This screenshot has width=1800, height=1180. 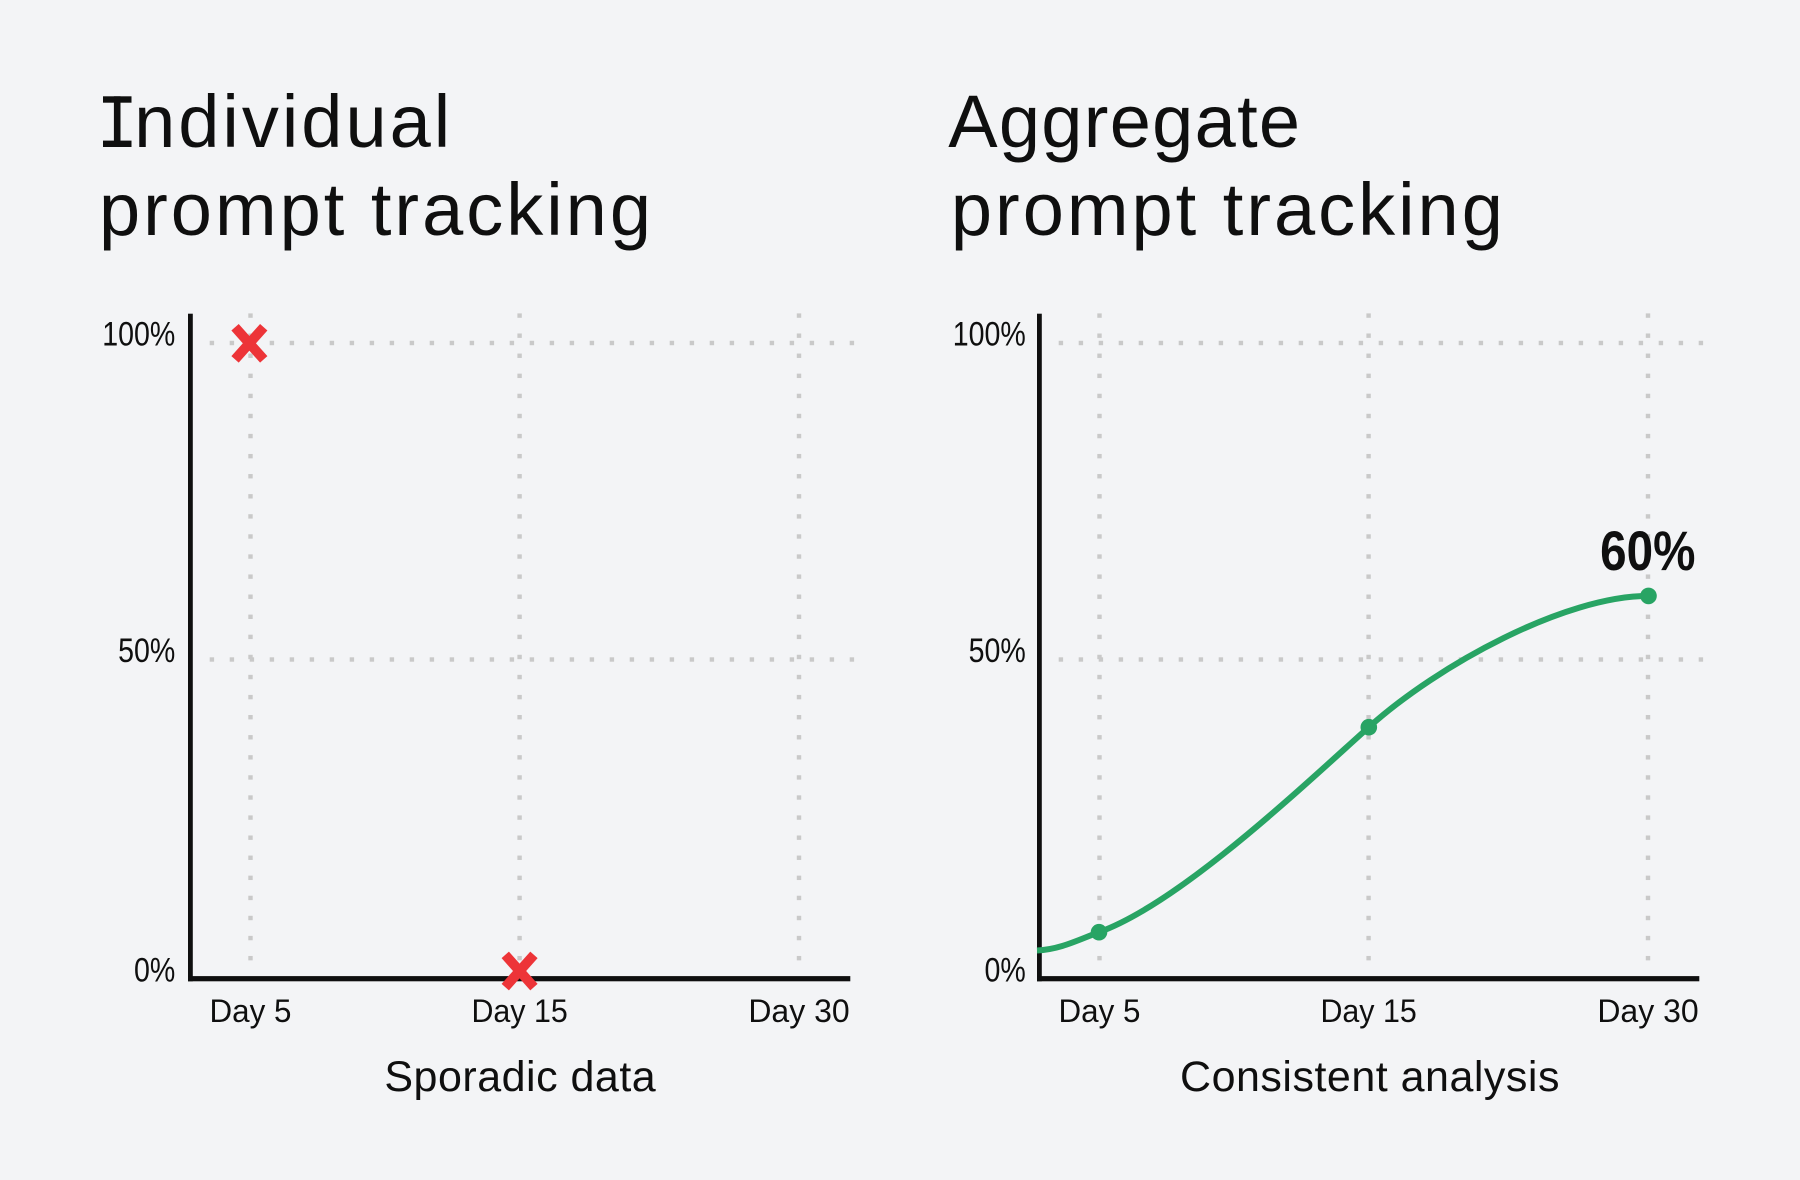 What do you see at coordinates (293, 121) in the screenshot?
I see `svg-text: ndividual` at bounding box center [293, 121].